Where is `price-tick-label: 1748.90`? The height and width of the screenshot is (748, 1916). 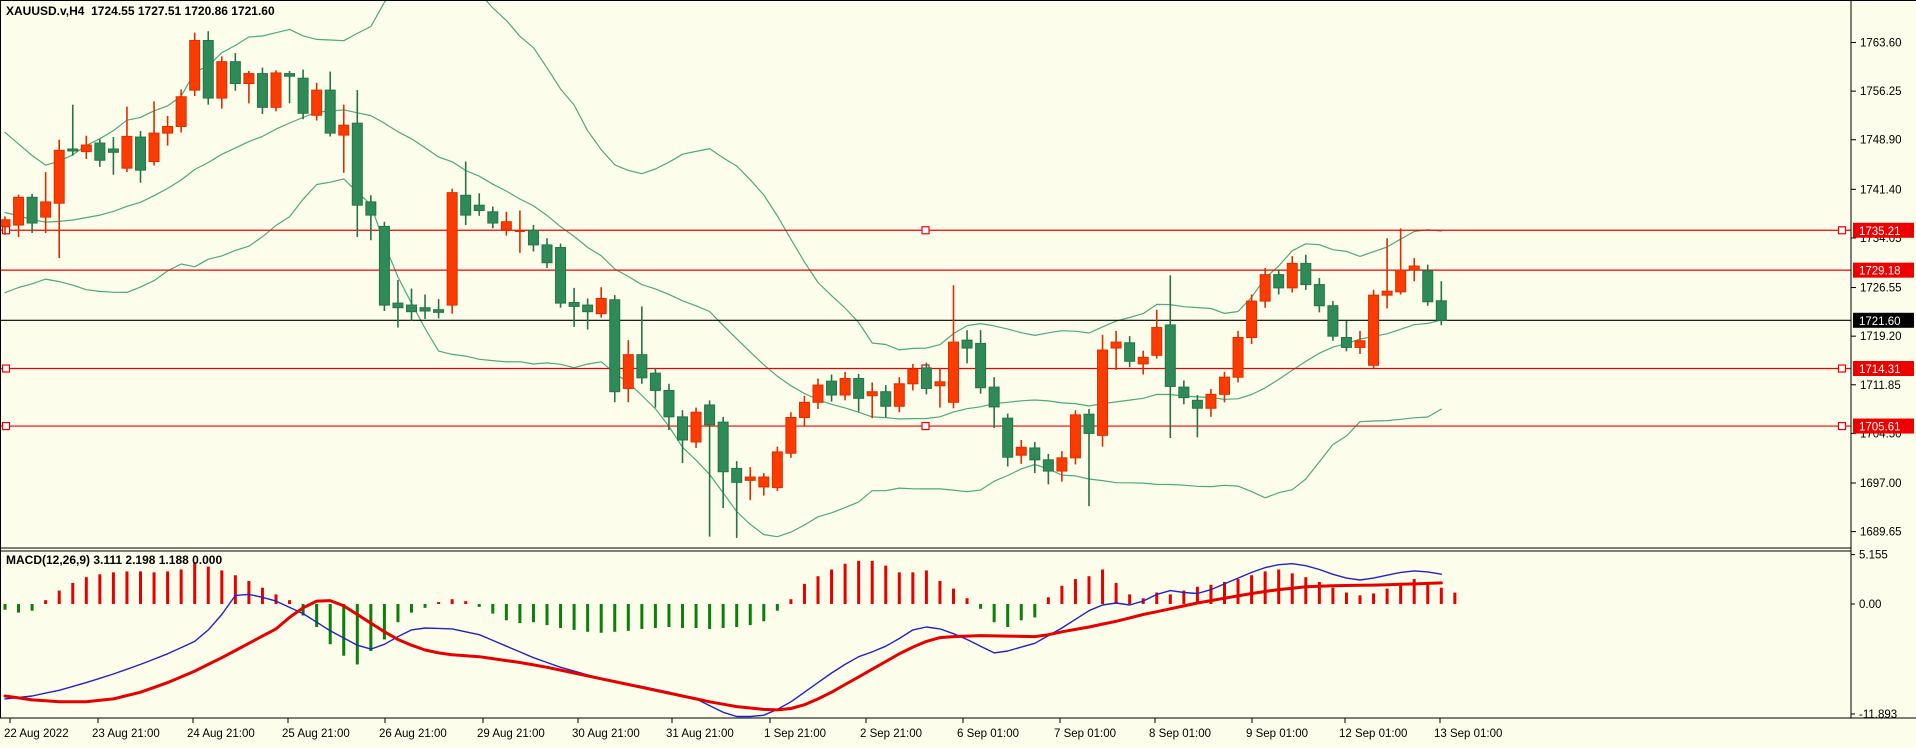 price-tick-label: 1748.90 is located at coordinates (1881, 141).